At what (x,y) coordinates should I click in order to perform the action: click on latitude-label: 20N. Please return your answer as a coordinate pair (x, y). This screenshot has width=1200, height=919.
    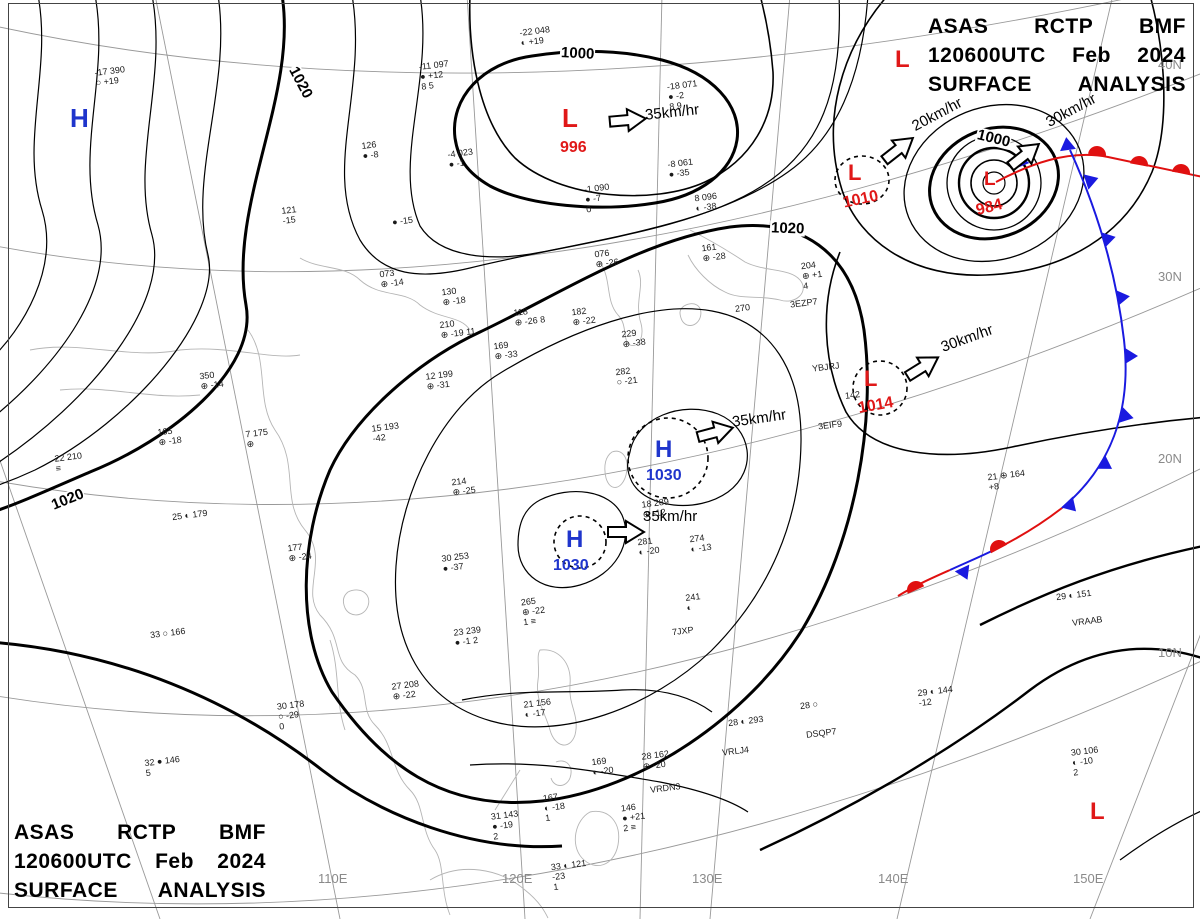
    Looking at the image, I should click on (1170, 458).